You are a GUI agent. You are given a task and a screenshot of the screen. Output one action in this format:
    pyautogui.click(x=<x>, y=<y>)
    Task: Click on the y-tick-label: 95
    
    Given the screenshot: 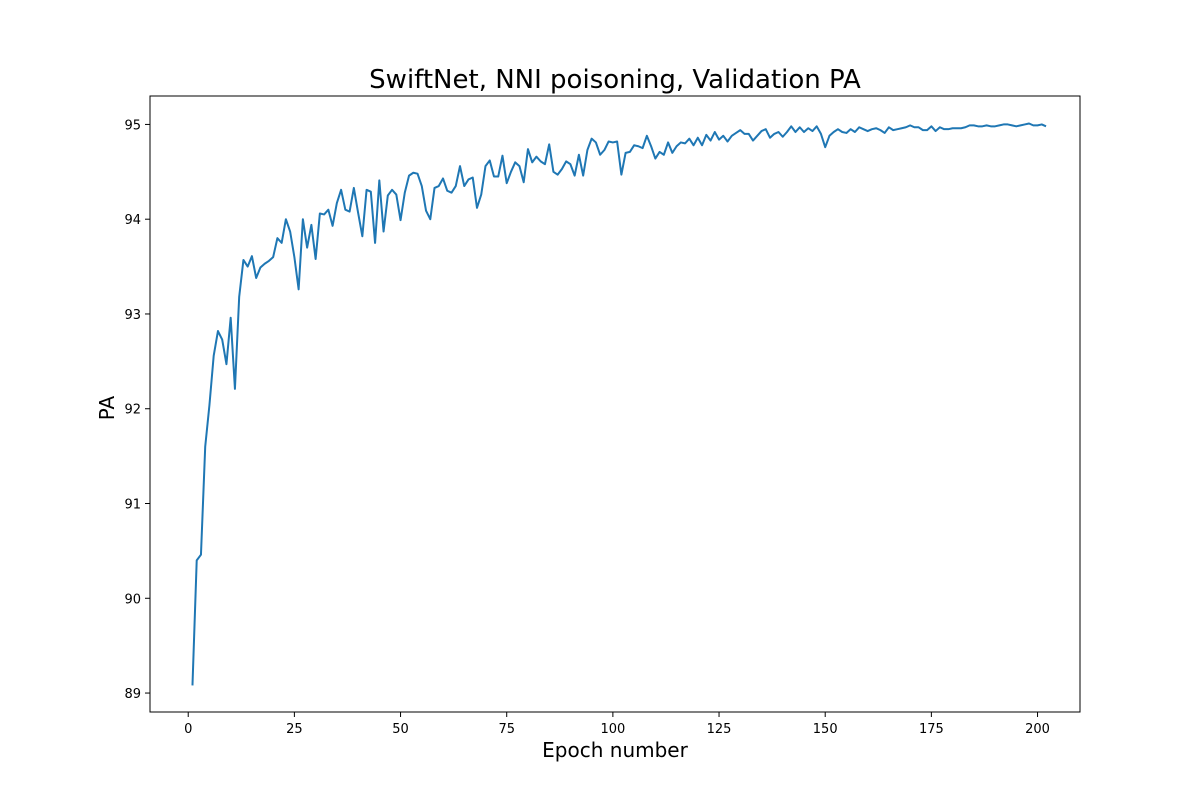 What is the action you would take?
    pyautogui.click(x=132, y=125)
    